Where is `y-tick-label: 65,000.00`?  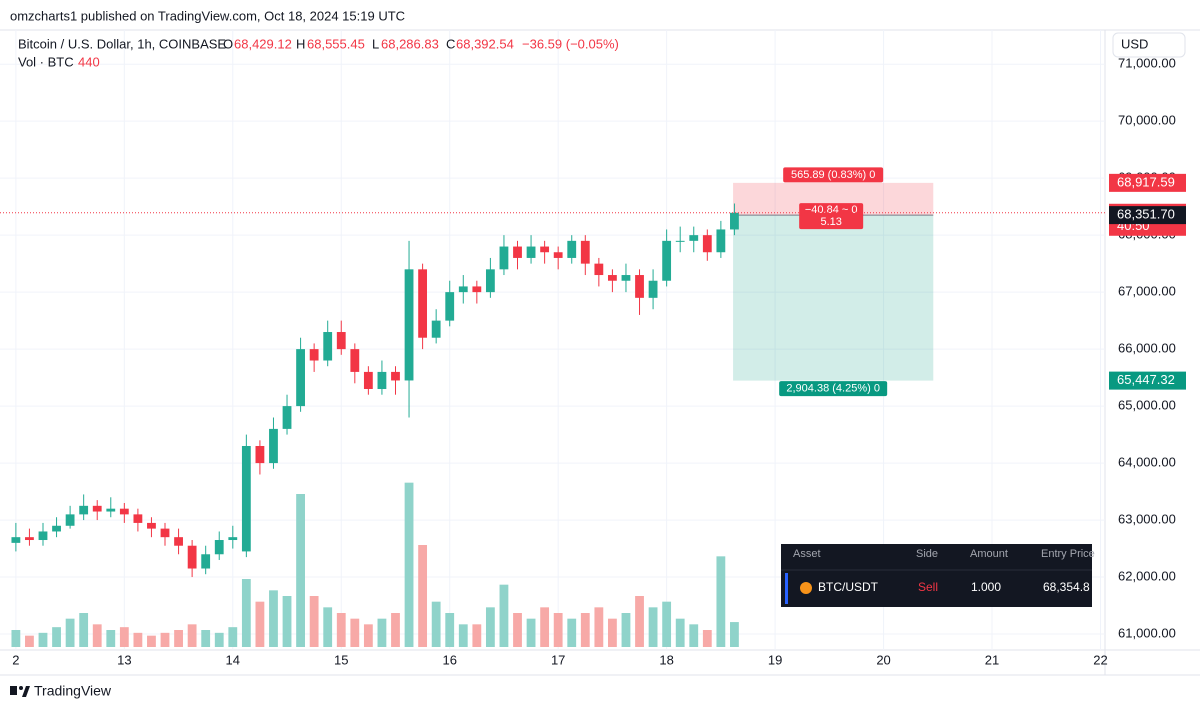 y-tick-label: 65,000.00 is located at coordinates (1147, 405).